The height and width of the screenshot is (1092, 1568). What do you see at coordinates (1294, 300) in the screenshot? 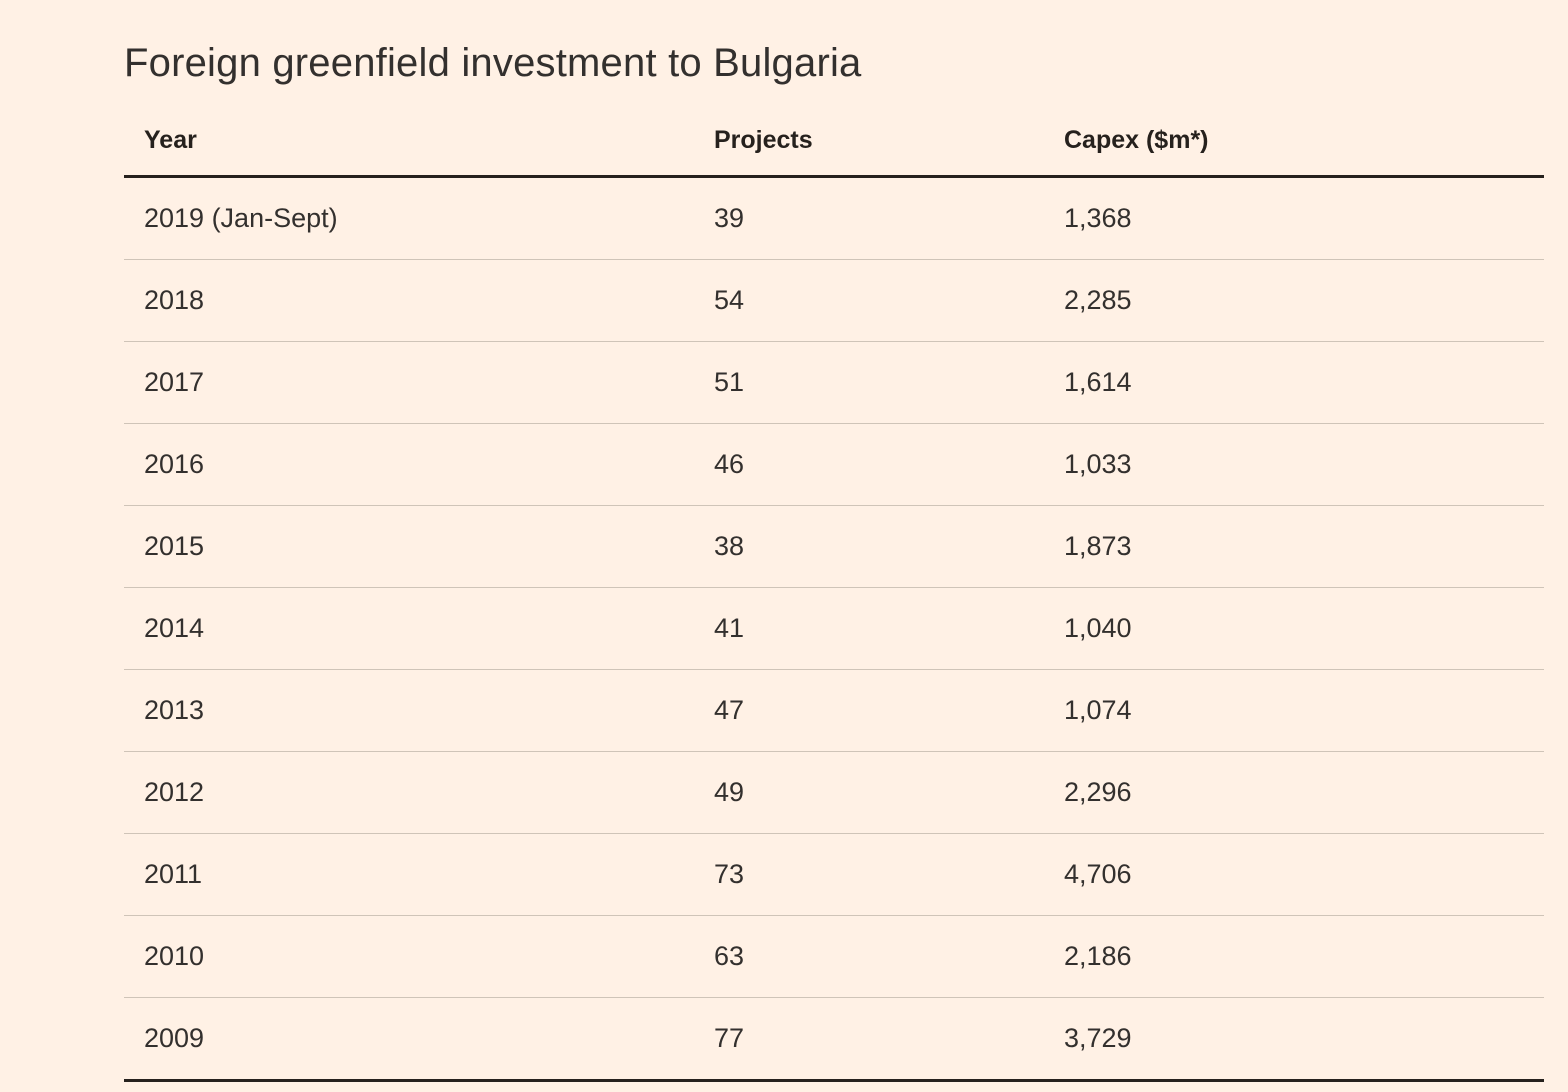
I see `capex-cell: 2,285` at bounding box center [1294, 300].